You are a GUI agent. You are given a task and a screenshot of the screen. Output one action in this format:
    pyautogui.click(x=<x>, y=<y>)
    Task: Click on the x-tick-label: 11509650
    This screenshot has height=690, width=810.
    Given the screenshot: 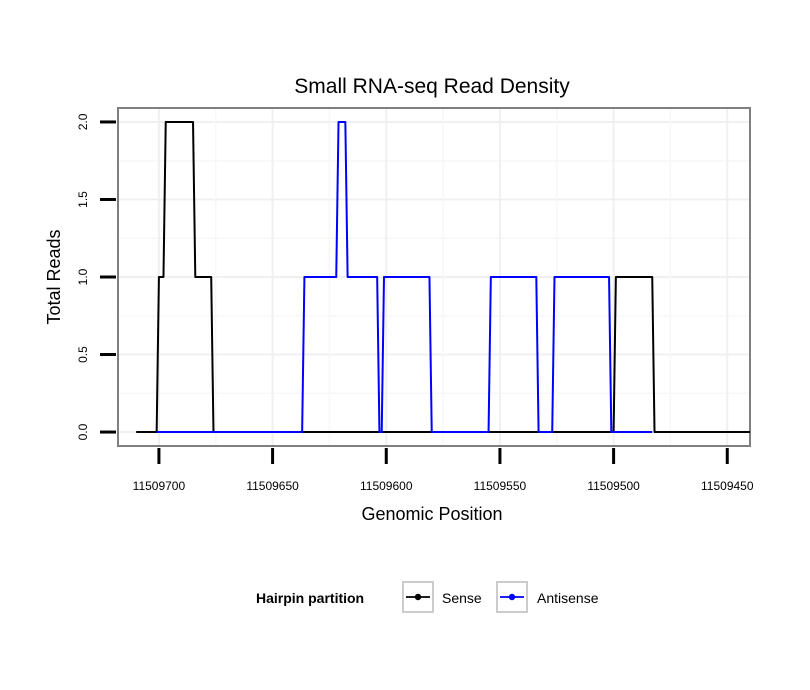 What is the action you would take?
    pyautogui.click(x=272, y=486)
    